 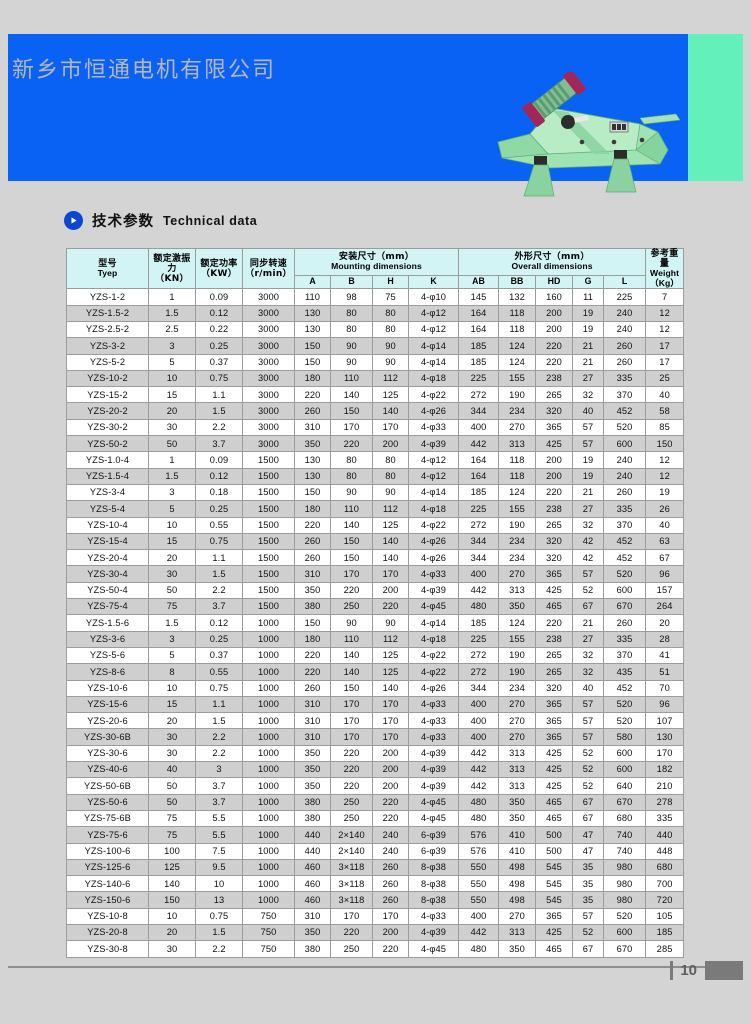 I want to click on cell-kw: 0.09, so click(x=219, y=297).